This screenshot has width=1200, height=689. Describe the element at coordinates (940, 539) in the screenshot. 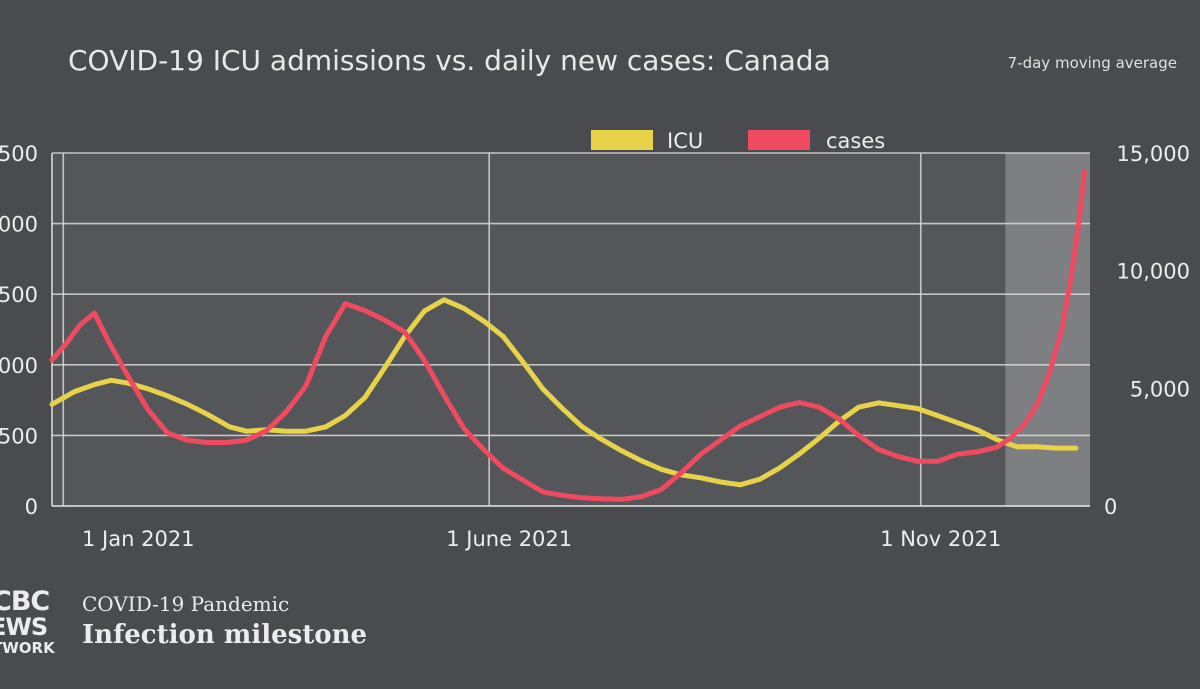

I see `x-tick-label: 1 Nov 2021` at that location.